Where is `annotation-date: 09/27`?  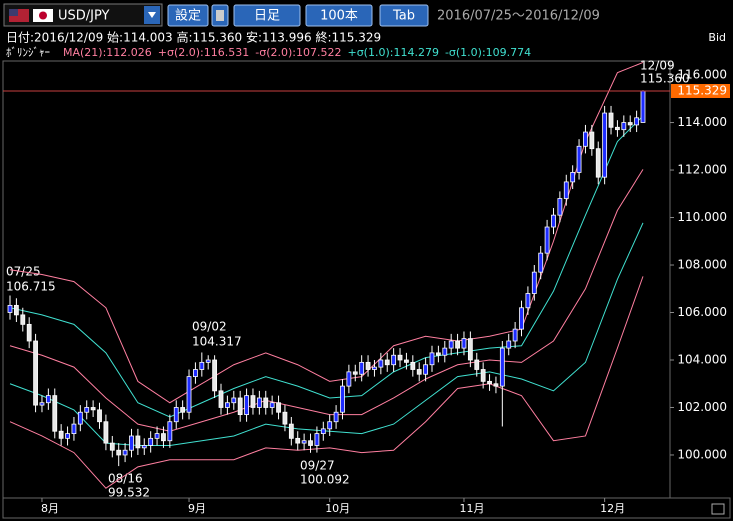 annotation-date: 09/27 is located at coordinates (317, 466).